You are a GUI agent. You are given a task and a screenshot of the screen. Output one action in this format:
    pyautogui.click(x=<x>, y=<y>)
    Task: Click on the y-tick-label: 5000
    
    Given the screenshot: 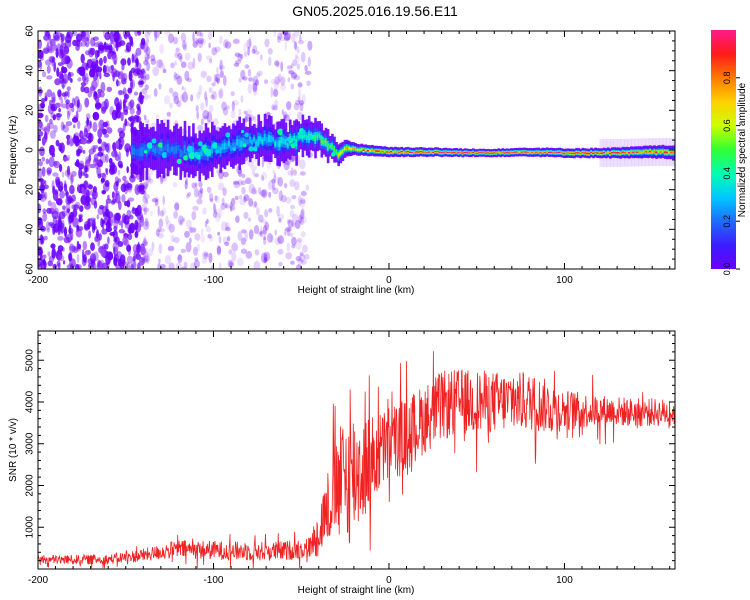 What is the action you would take?
    pyautogui.click(x=30, y=360)
    